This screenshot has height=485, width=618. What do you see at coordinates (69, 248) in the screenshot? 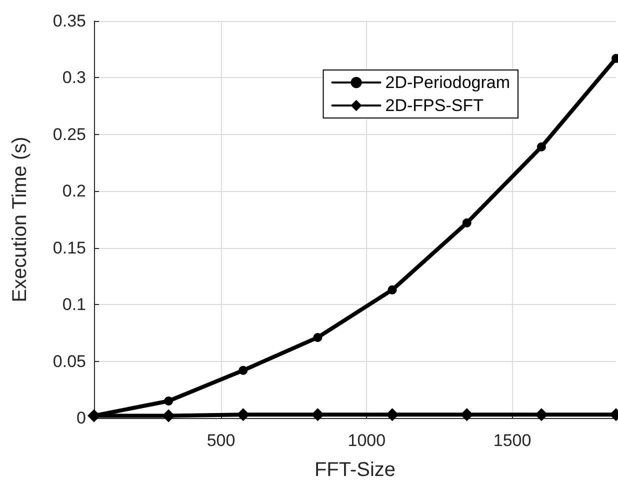
I see `y-tick-label: 0.15` at bounding box center [69, 248].